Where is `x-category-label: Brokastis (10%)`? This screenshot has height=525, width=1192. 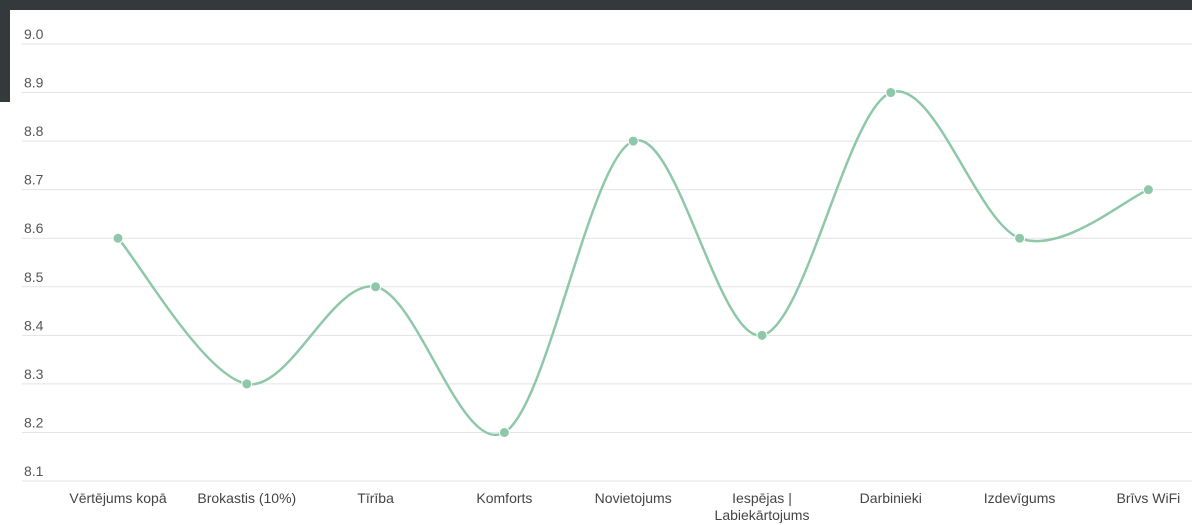 x-category-label: Brokastis (10%) is located at coordinates (246, 498).